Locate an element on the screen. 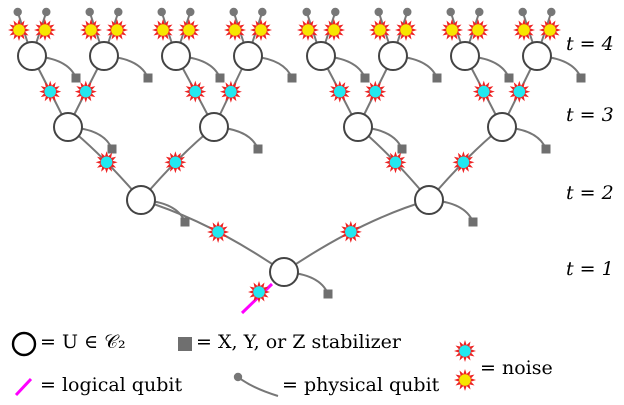 The height and width of the screenshot is (405, 624). legend-noise-yellow-core is located at coordinates (465, 380).